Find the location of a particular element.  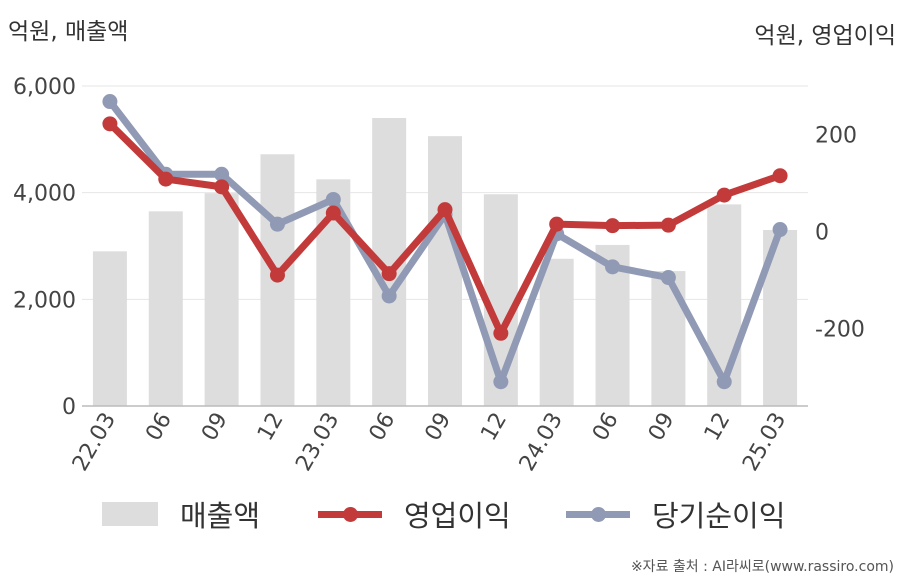

legend-label-net-income: 당기순이익 is located at coordinates (719, 516).